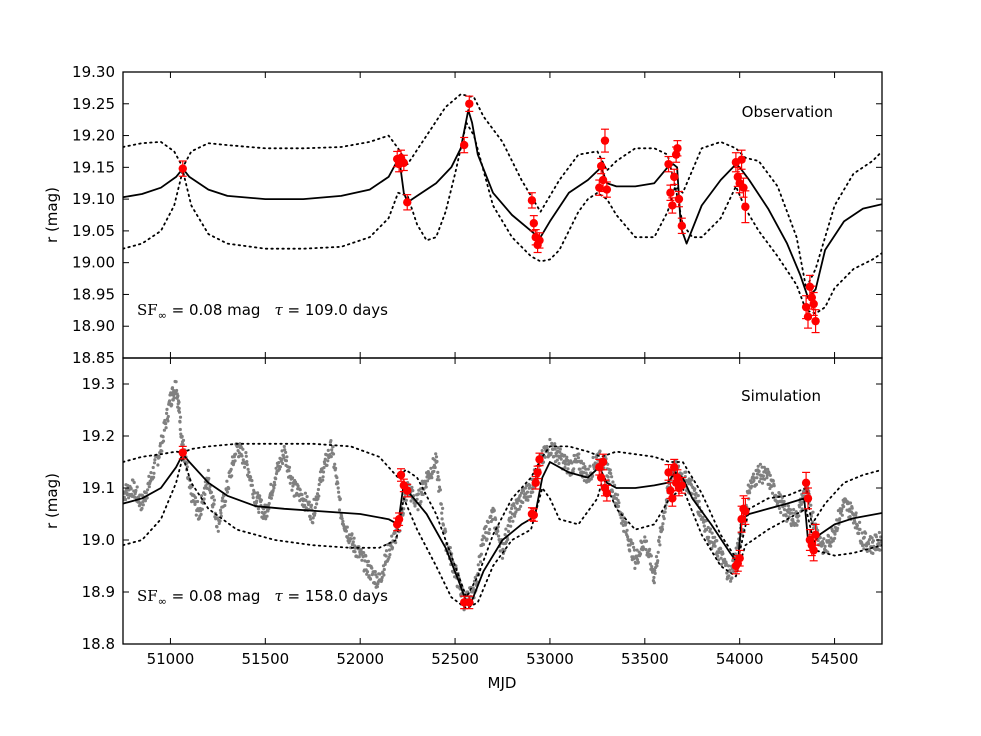 Image resolution: width=981 pixels, height=736 pixels. I want to click on tau-symbol: τ, so click(278, 596).